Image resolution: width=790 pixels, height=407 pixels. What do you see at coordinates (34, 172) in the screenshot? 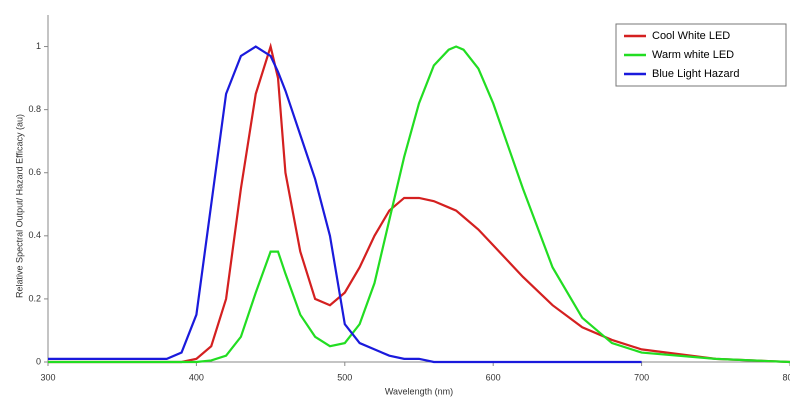
I see `y-tick-label: 0.6` at bounding box center [34, 172].